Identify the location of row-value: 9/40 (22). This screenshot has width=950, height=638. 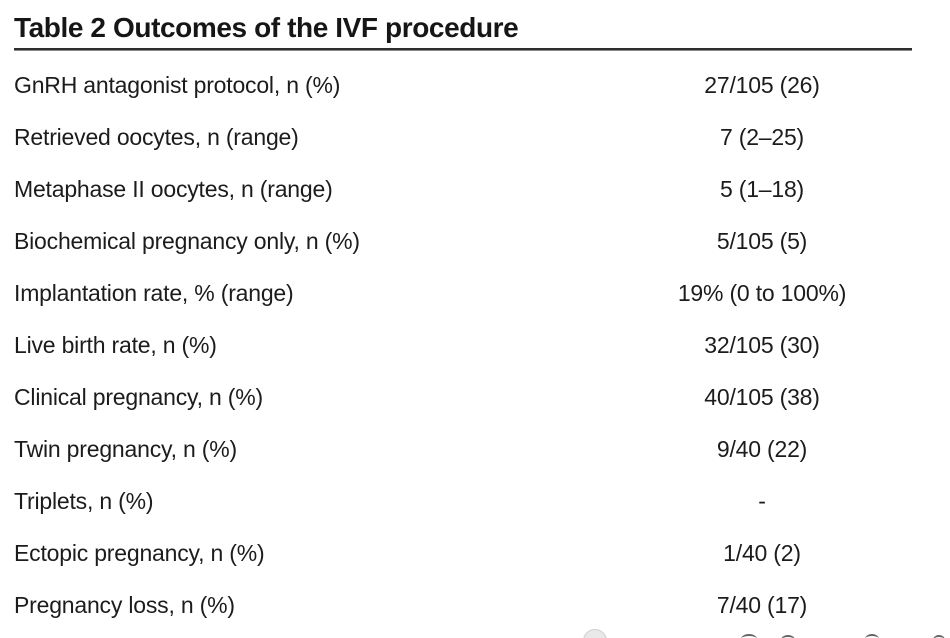
(762, 448).